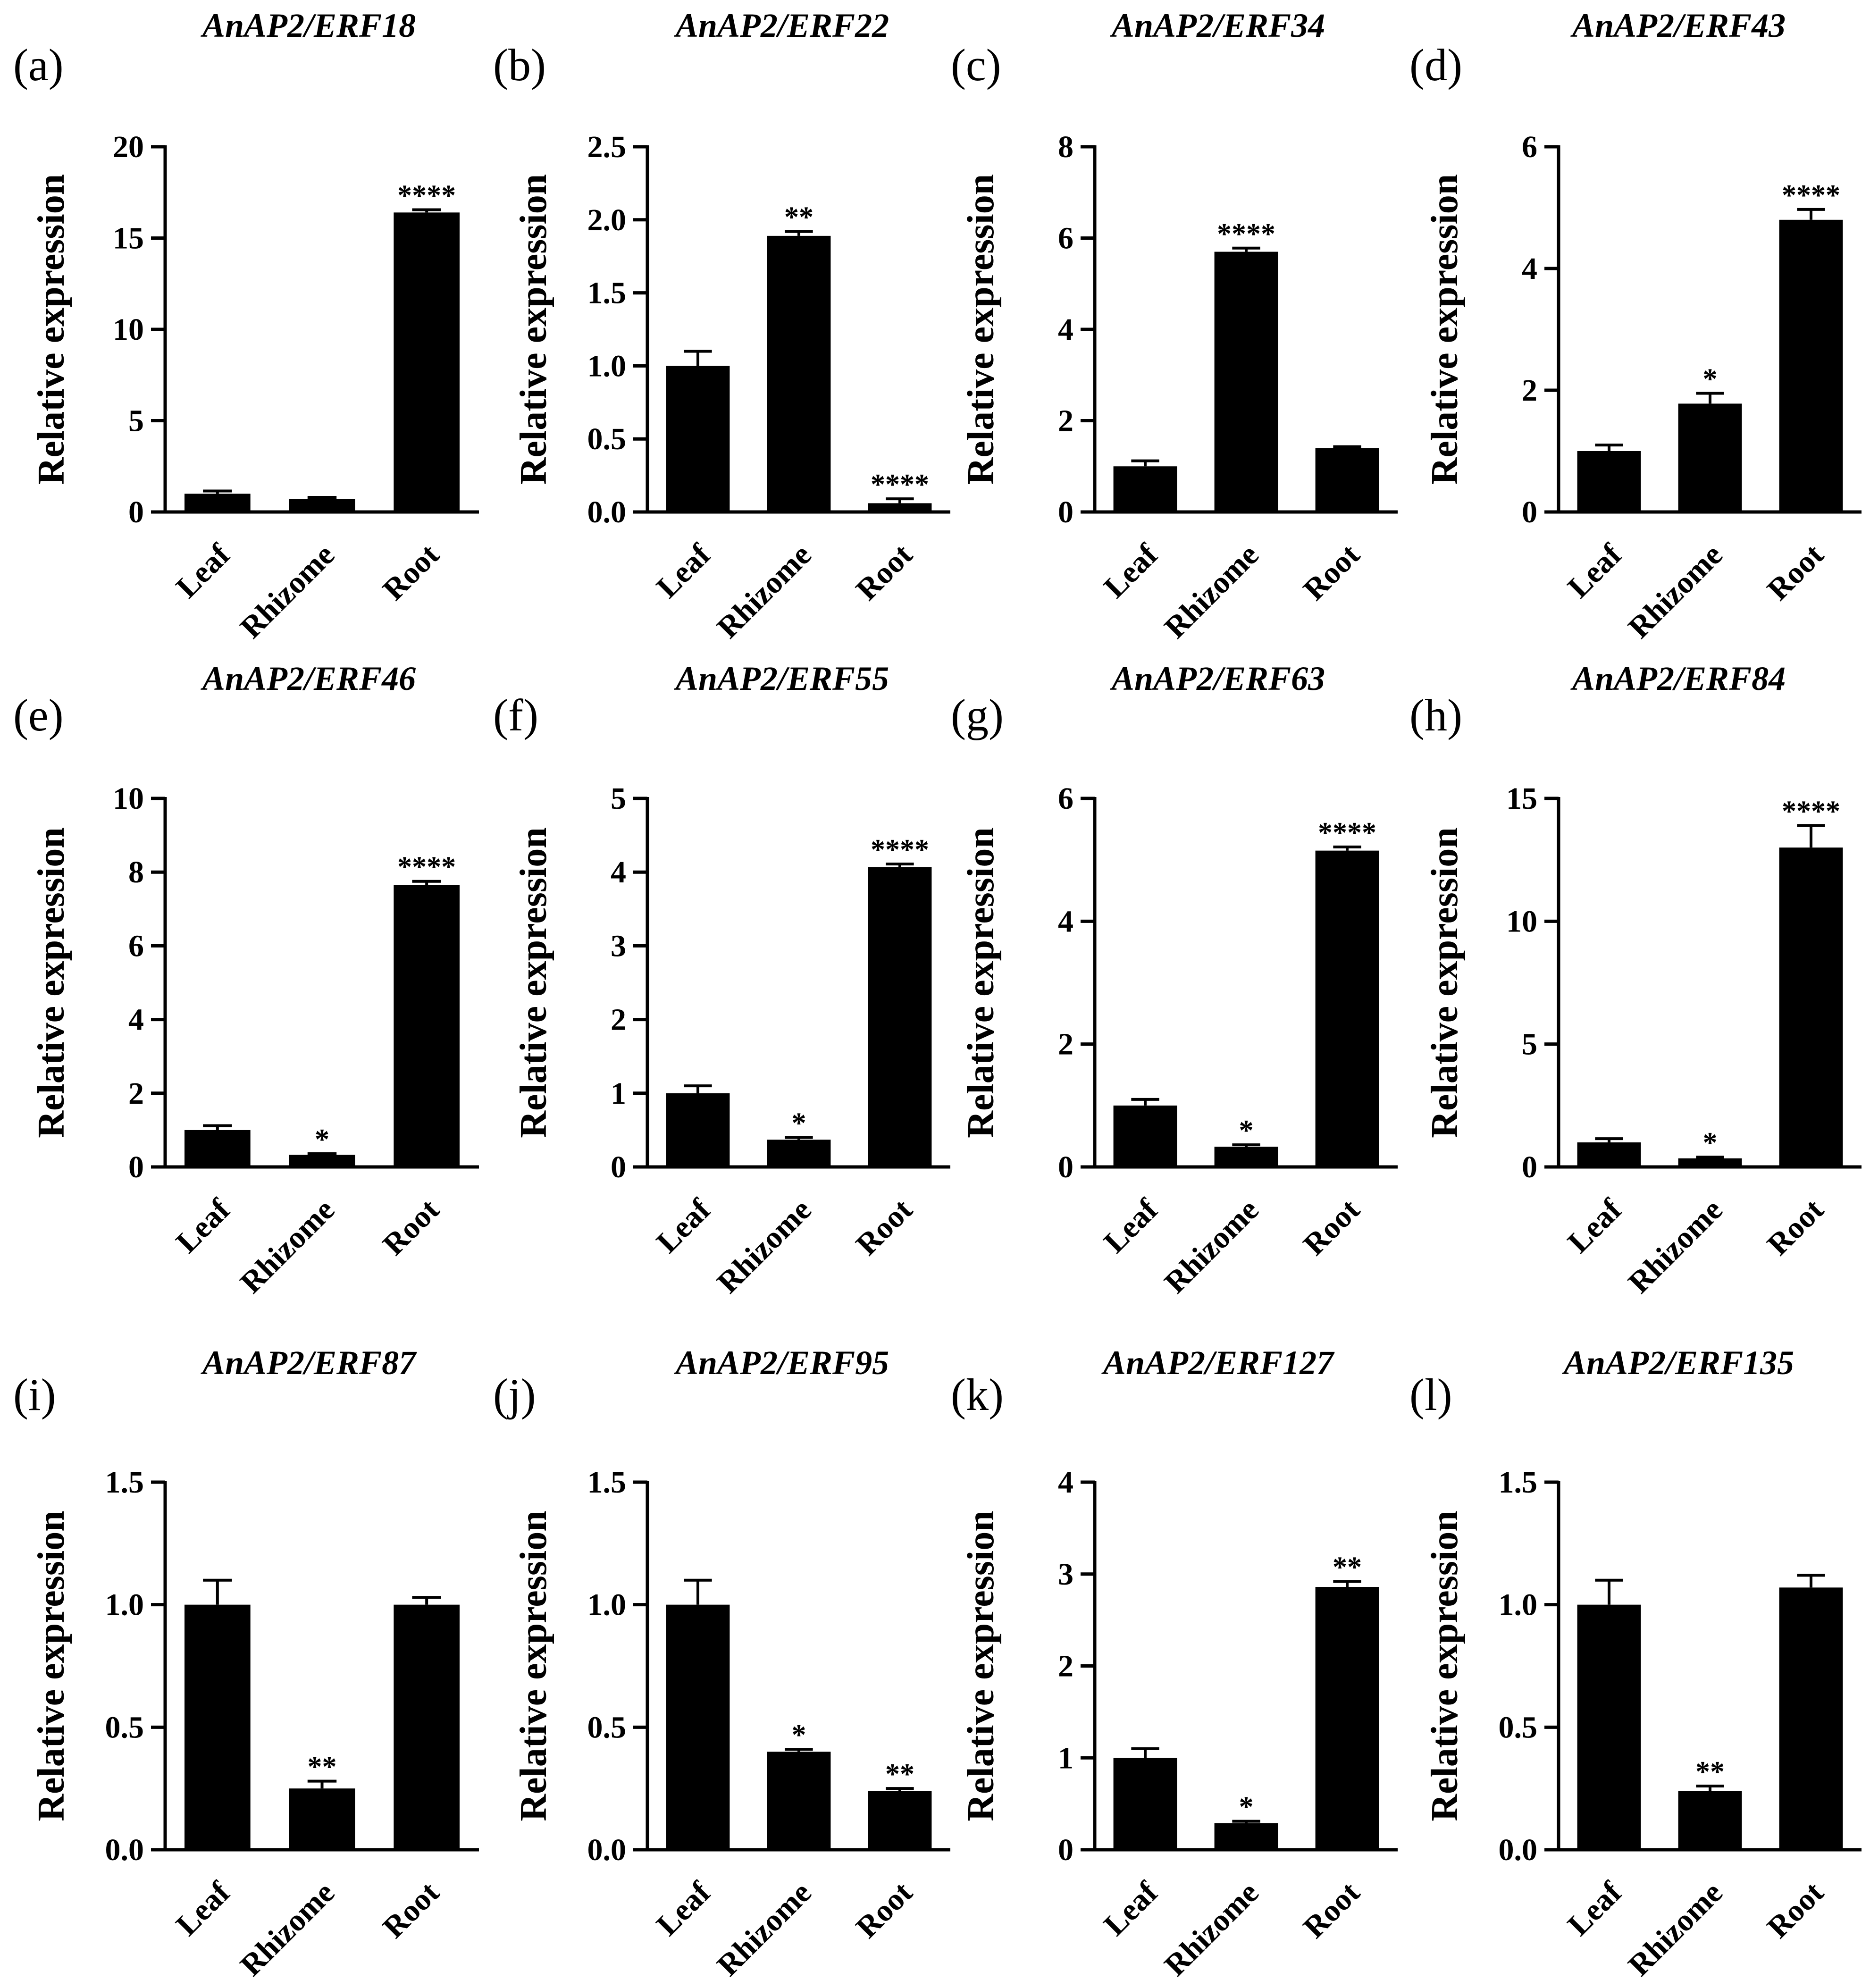 This screenshot has height=1988, width=1870. I want to click on y-tick-label: 3, so click(1065, 1574).